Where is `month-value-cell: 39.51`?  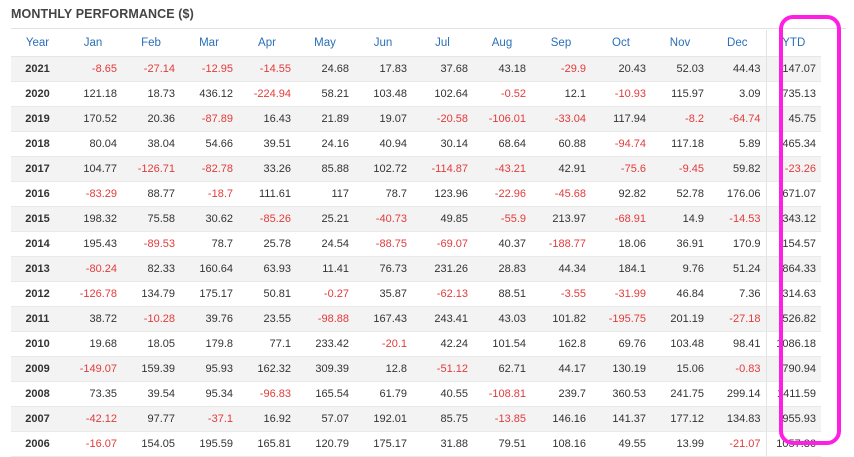
month-value-cell: 39.51 is located at coordinates (267, 144).